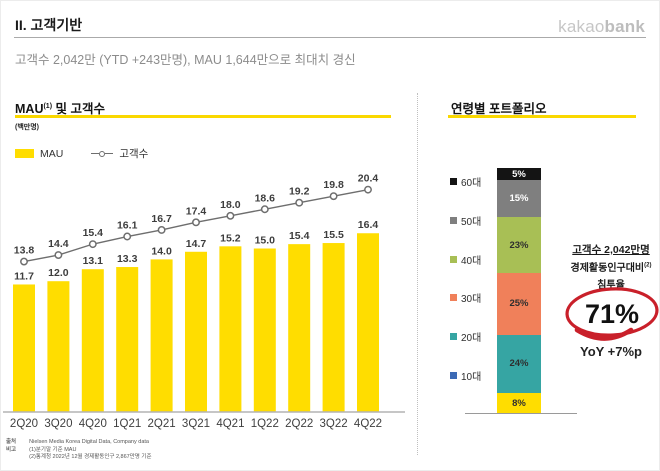  I want to click on left-title-underline, so click(203, 116).